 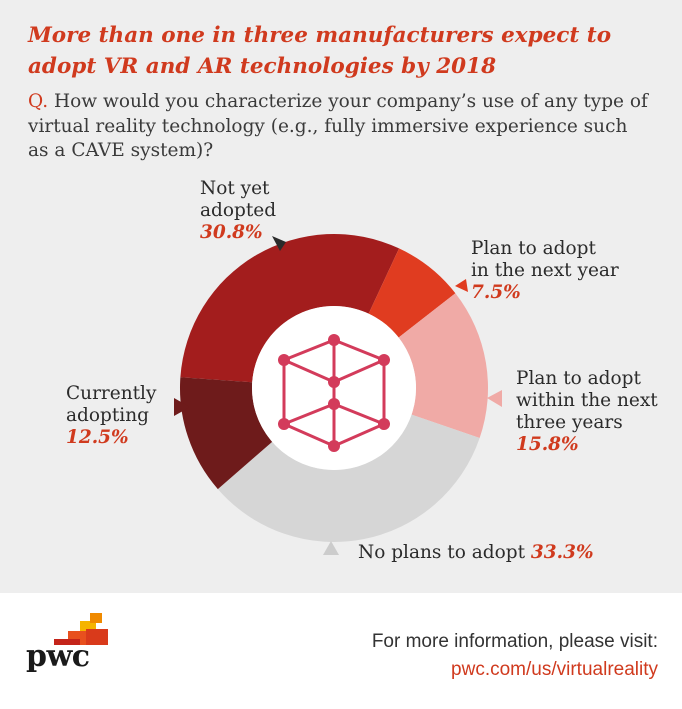 I want to click on next-year-pointer, so click(x=461, y=285).